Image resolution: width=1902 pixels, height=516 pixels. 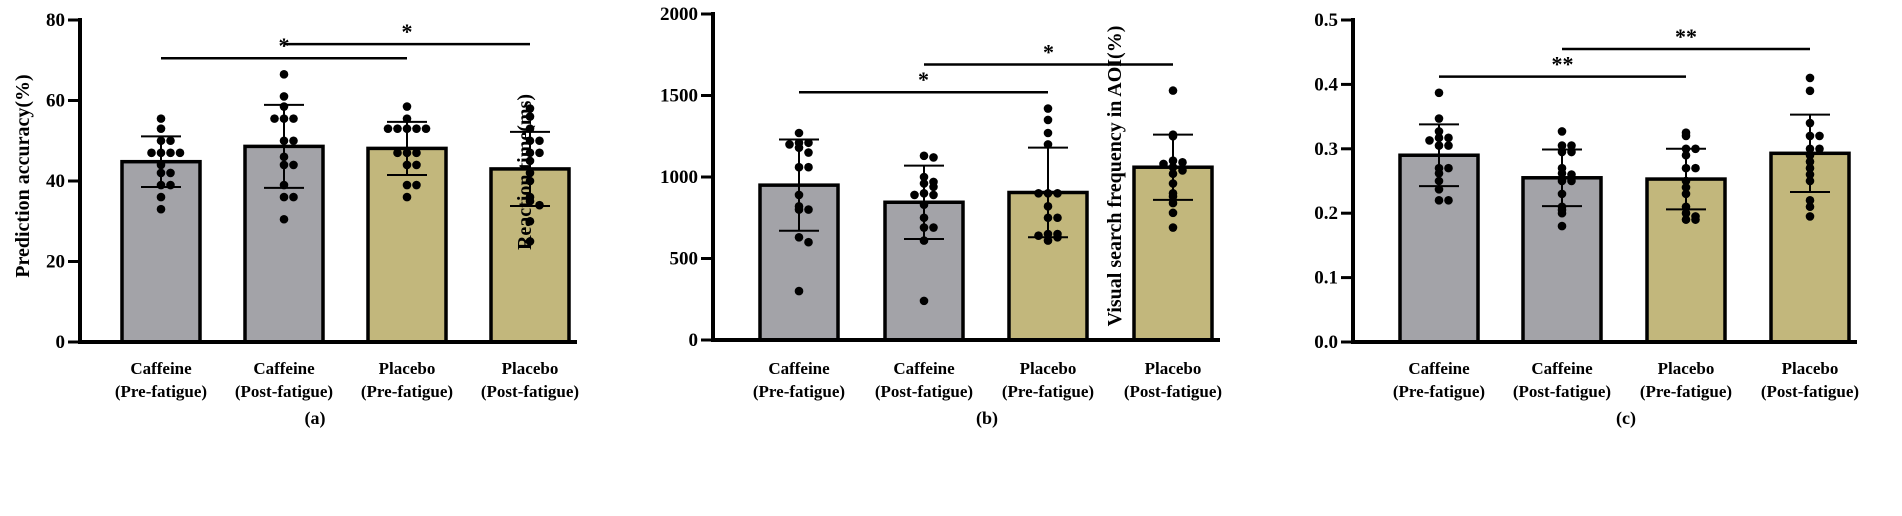 What do you see at coordinates (1115, 176) in the screenshot?
I see `y-axis-label: Visual search frequency in AOI(%)` at bounding box center [1115, 176].